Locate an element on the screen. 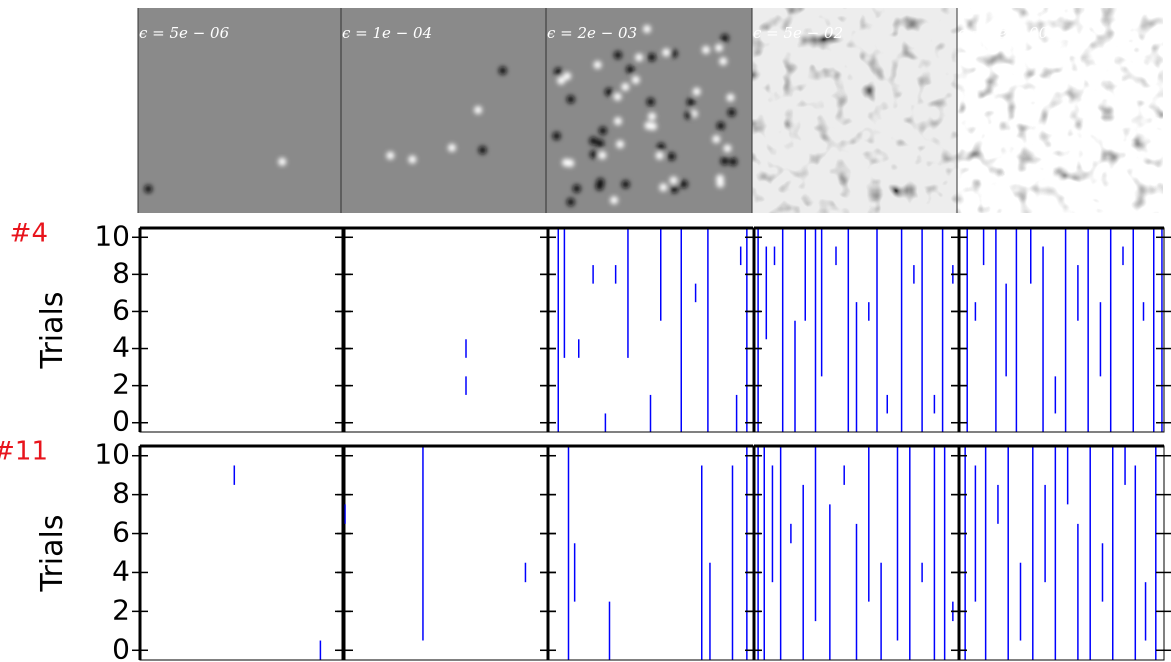  row-label: #4 is located at coordinates (29, 234).